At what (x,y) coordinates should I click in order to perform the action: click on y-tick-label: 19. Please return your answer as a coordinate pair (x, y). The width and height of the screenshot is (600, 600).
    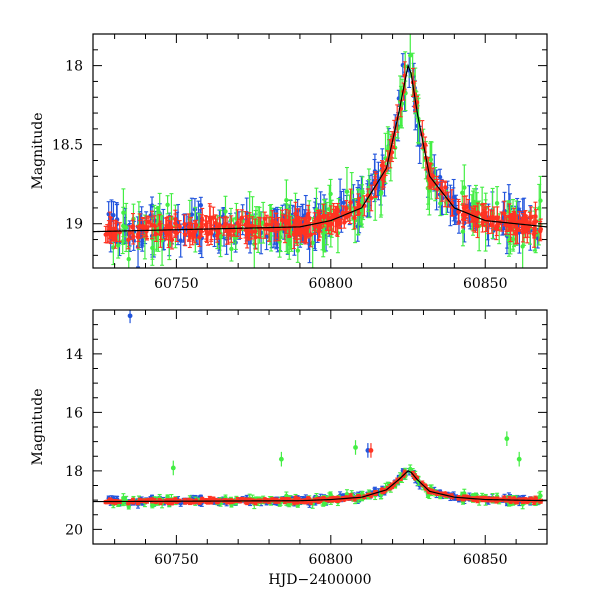
    Looking at the image, I should click on (74, 225).